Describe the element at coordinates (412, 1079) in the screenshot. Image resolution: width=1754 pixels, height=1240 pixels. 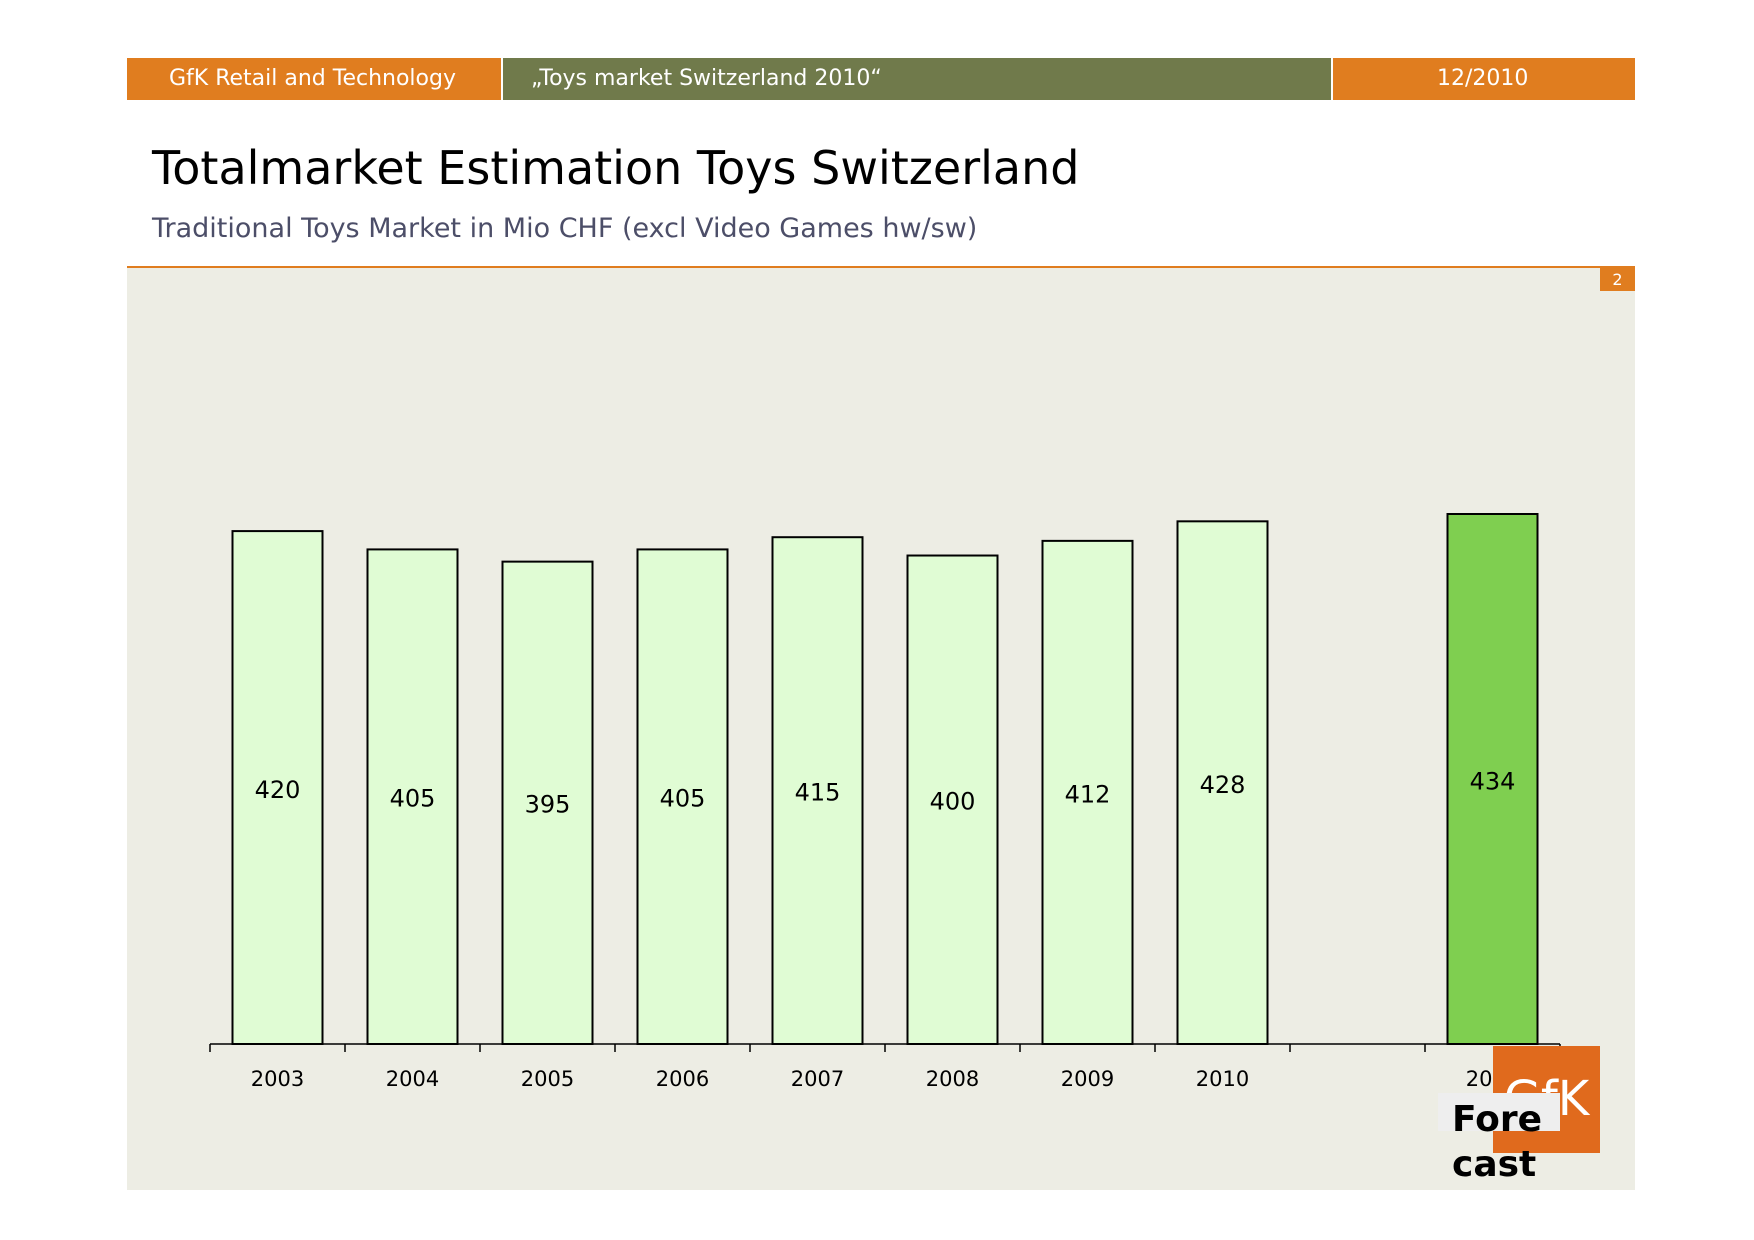
I see `x-tick-label: 2004` at that location.